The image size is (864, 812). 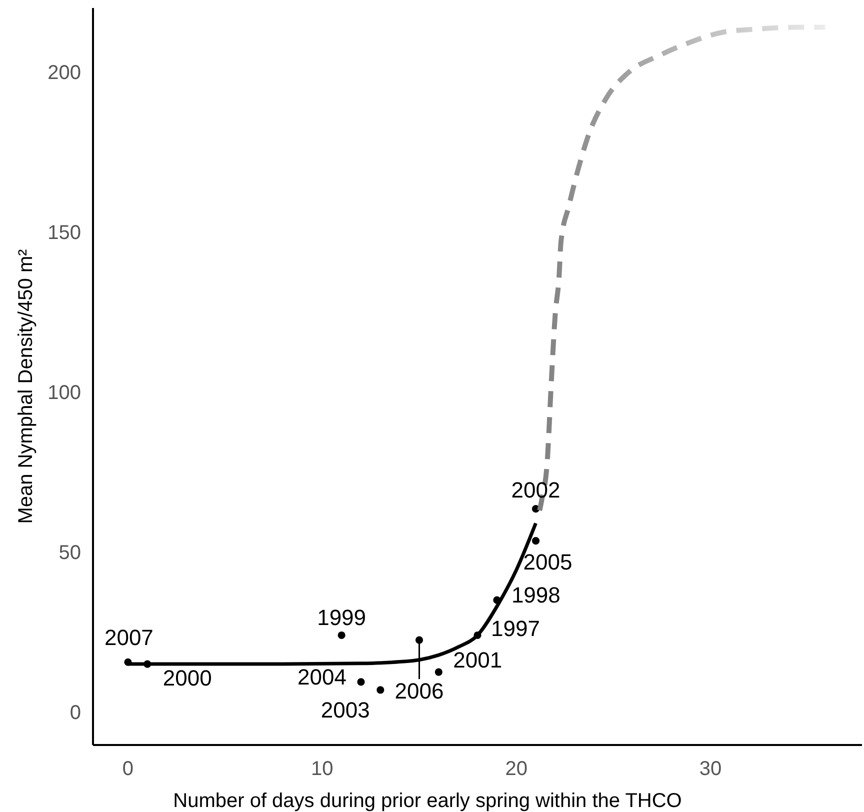 I want to click on annotation: 1999, so click(x=341, y=617).